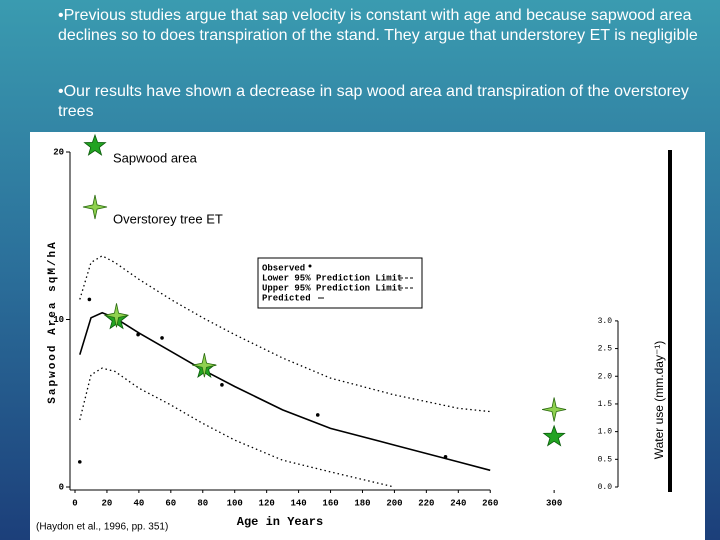 The image size is (720, 540). What do you see at coordinates (286, 298) in the screenshot?
I see `legend-label: Predicted` at bounding box center [286, 298].